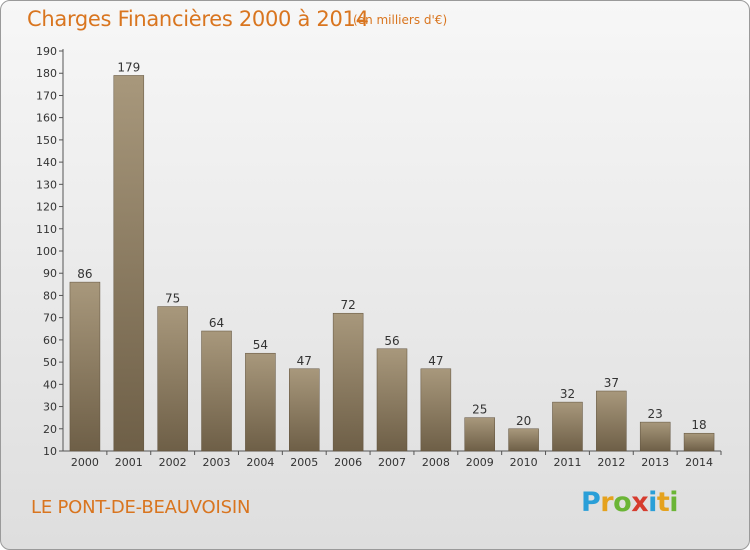 This screenshot has height=550, width=750. I want to click on x-tick-label: 2006, so click(348, 462).